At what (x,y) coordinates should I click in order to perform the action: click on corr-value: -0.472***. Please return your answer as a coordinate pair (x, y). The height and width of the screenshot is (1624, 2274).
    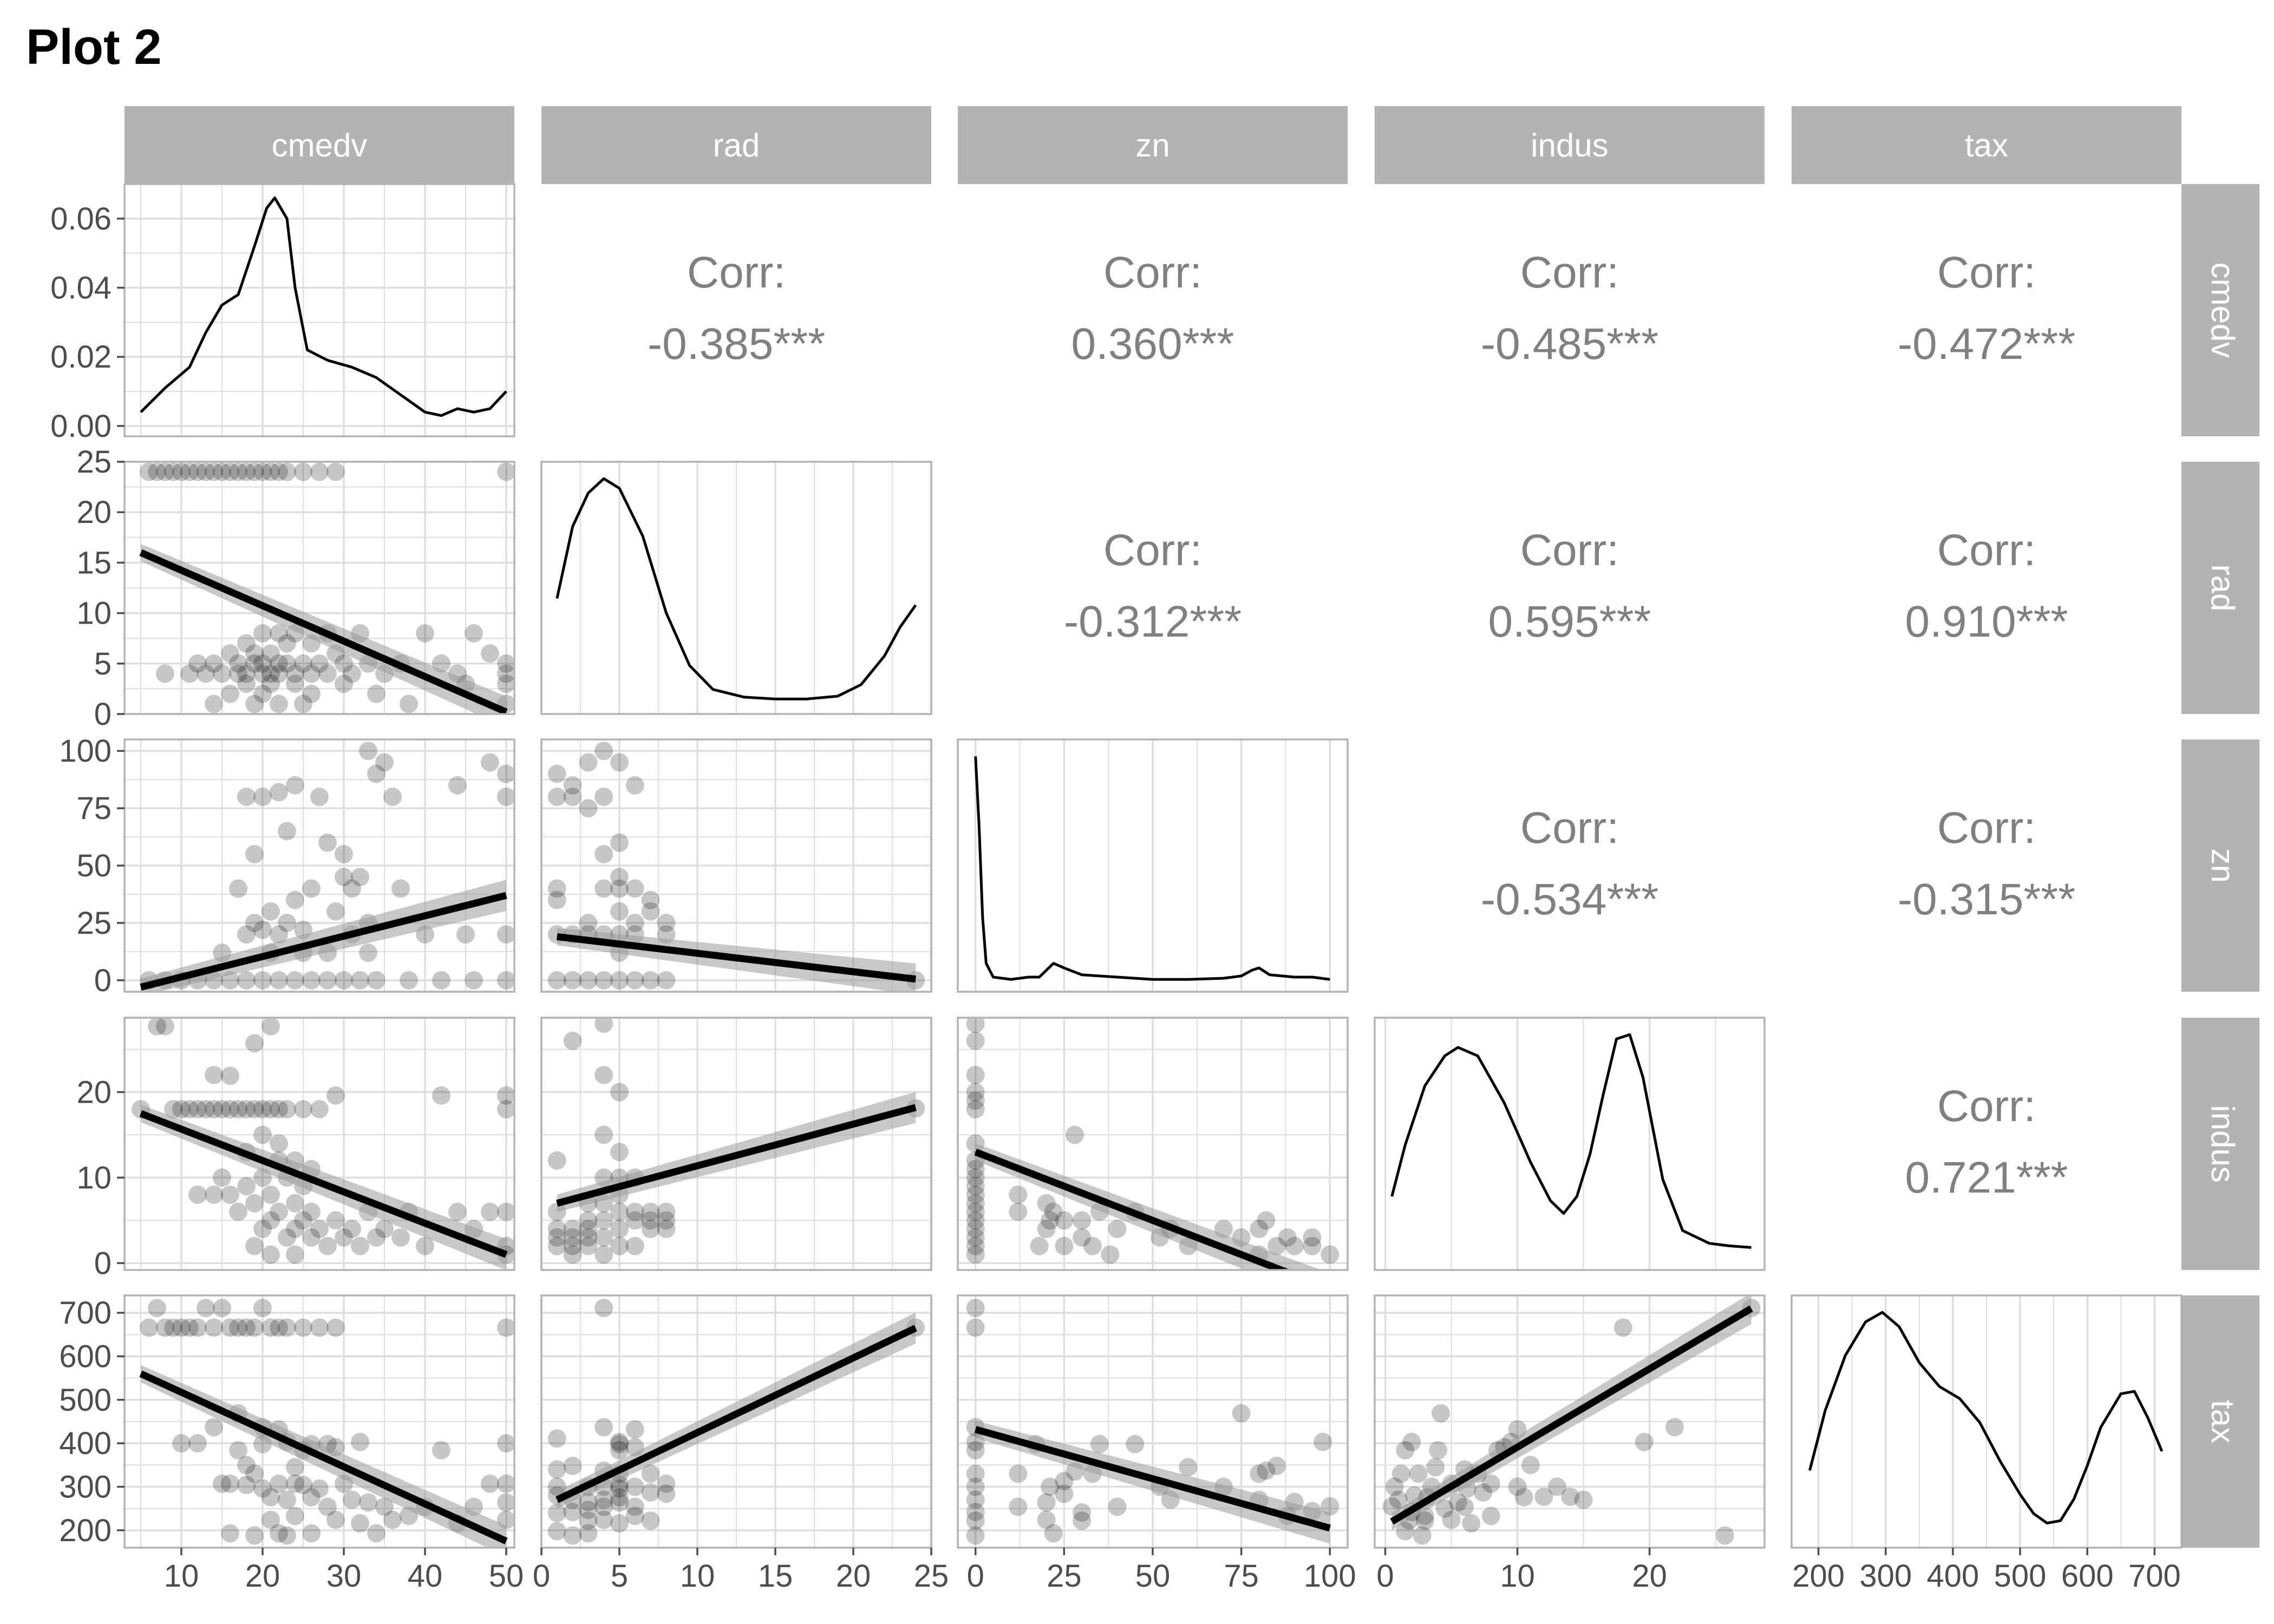
    Looking at the image, I should click on (1987, 344).